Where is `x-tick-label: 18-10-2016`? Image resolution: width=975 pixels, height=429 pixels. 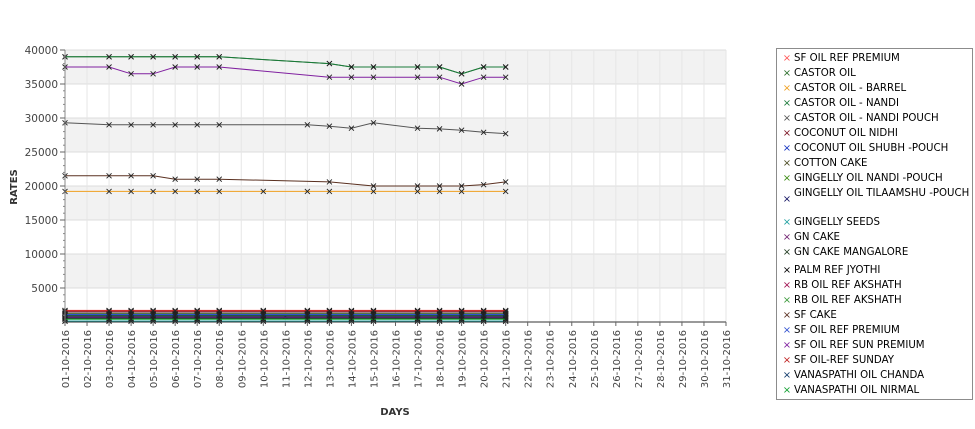 x-tick-label: 18-10-2016 is located at coordinates (441, 359).